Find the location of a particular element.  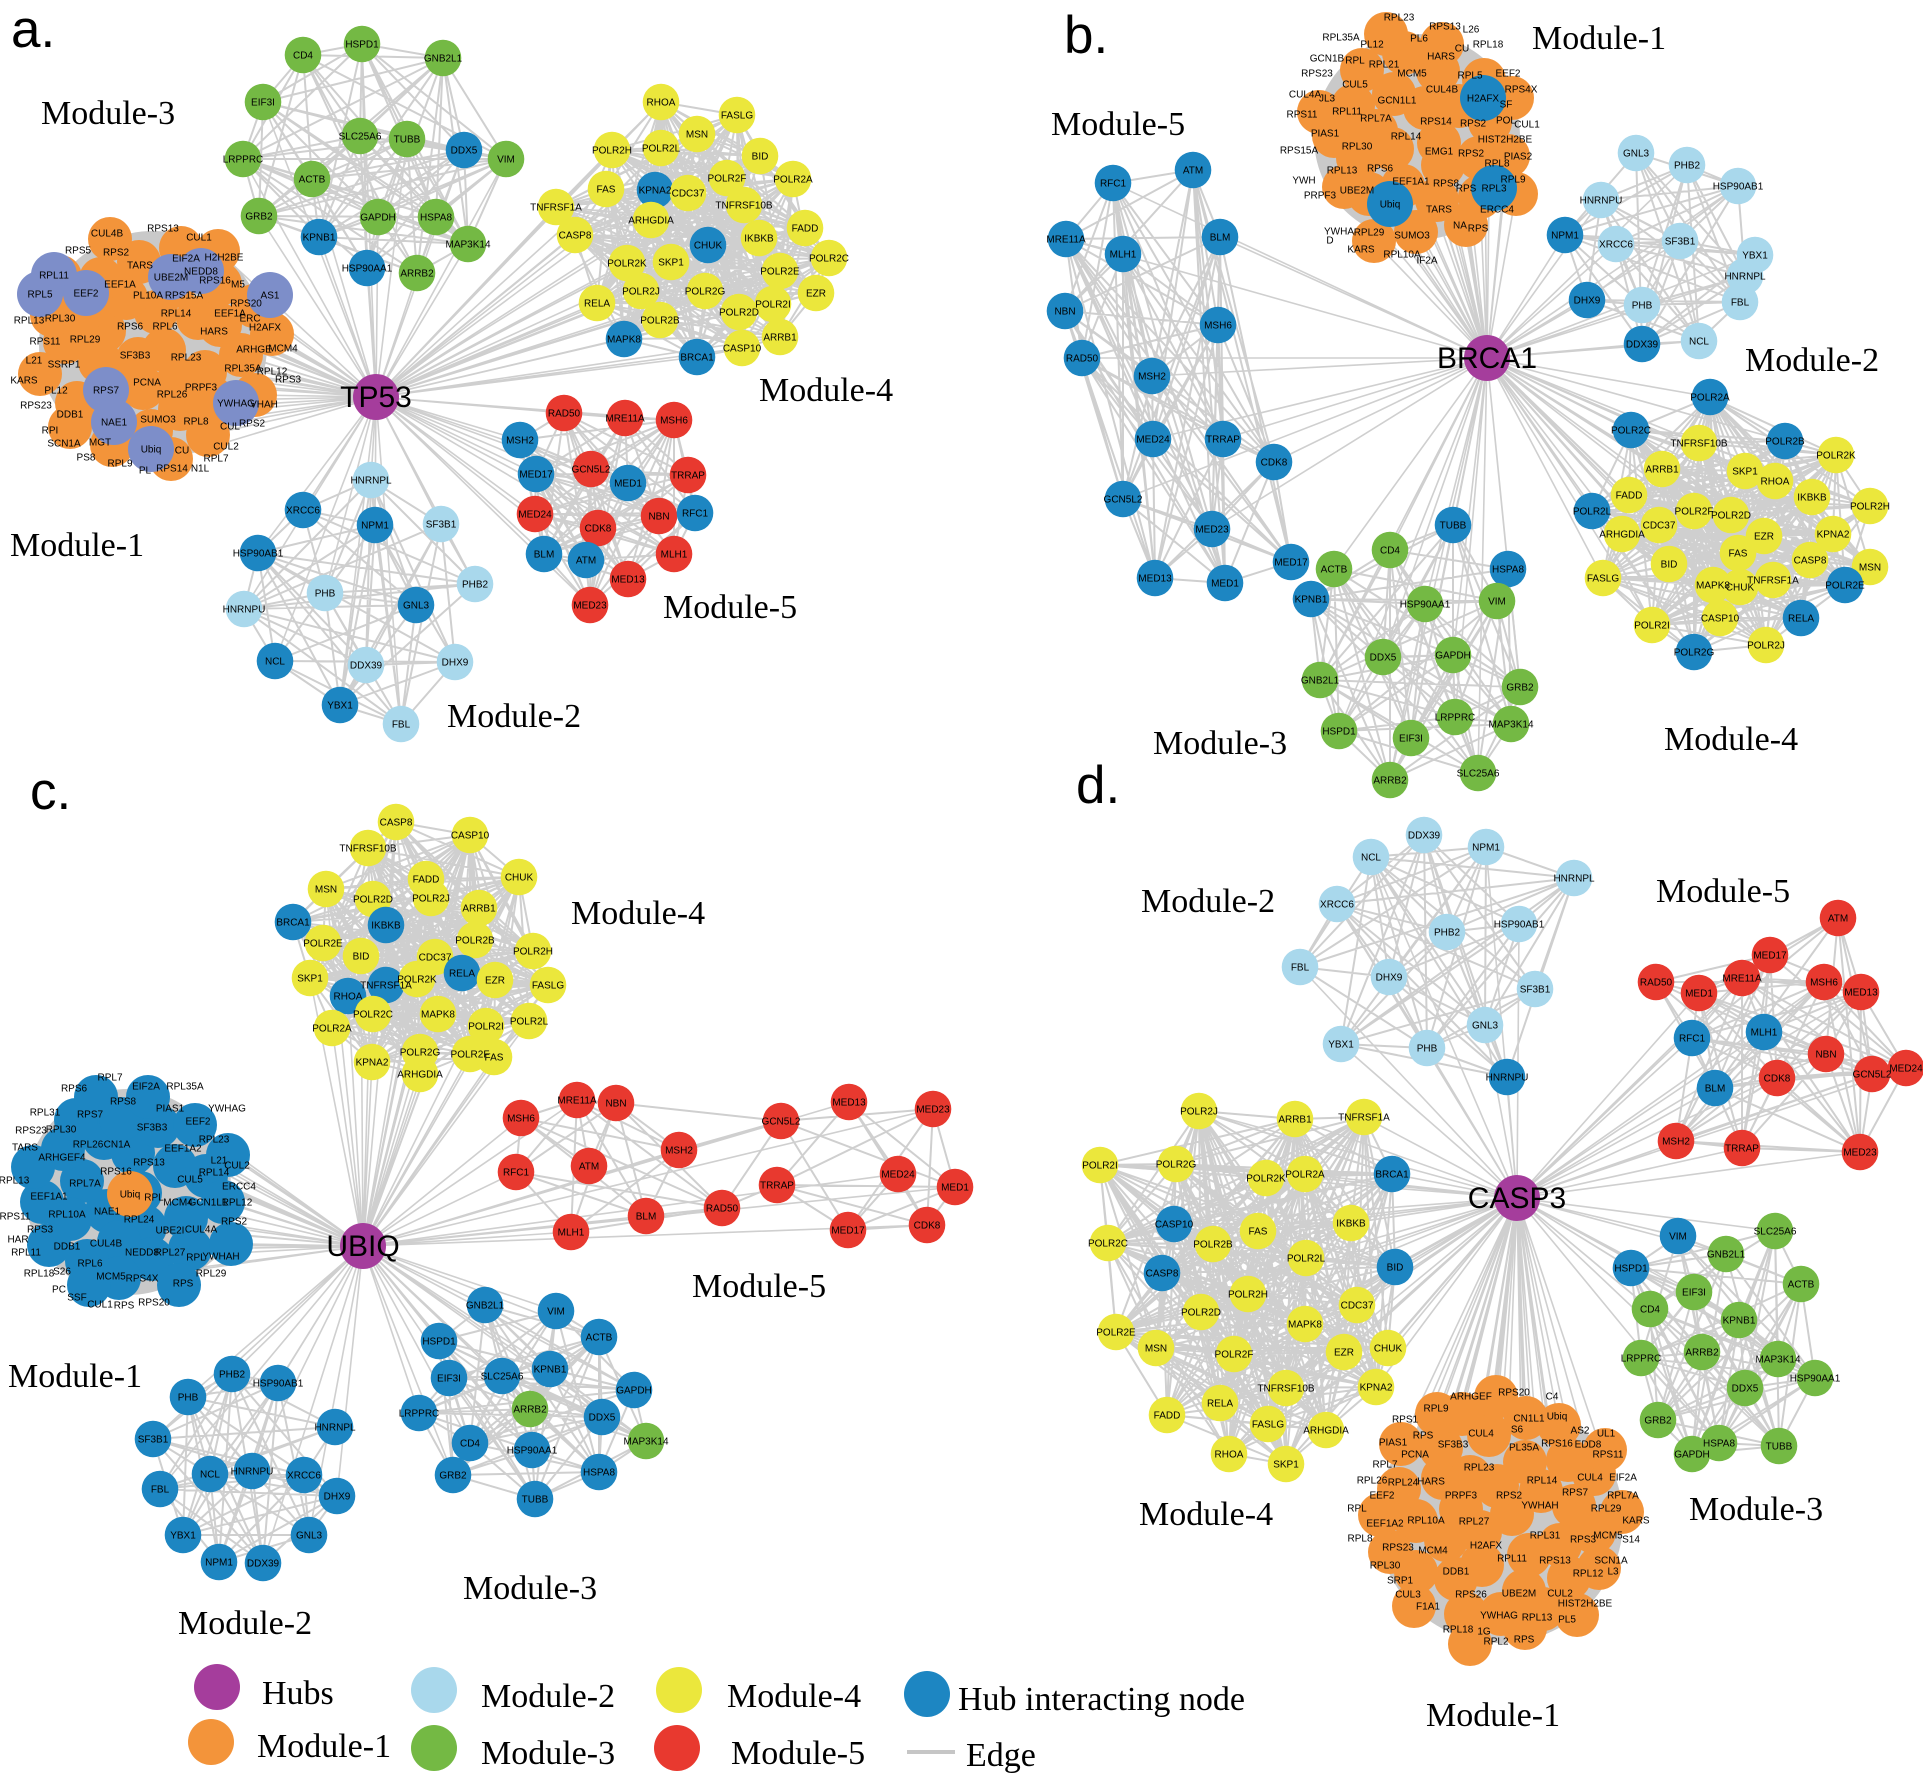

svg-text: MED23 is located at coordinates (1860, 1153).